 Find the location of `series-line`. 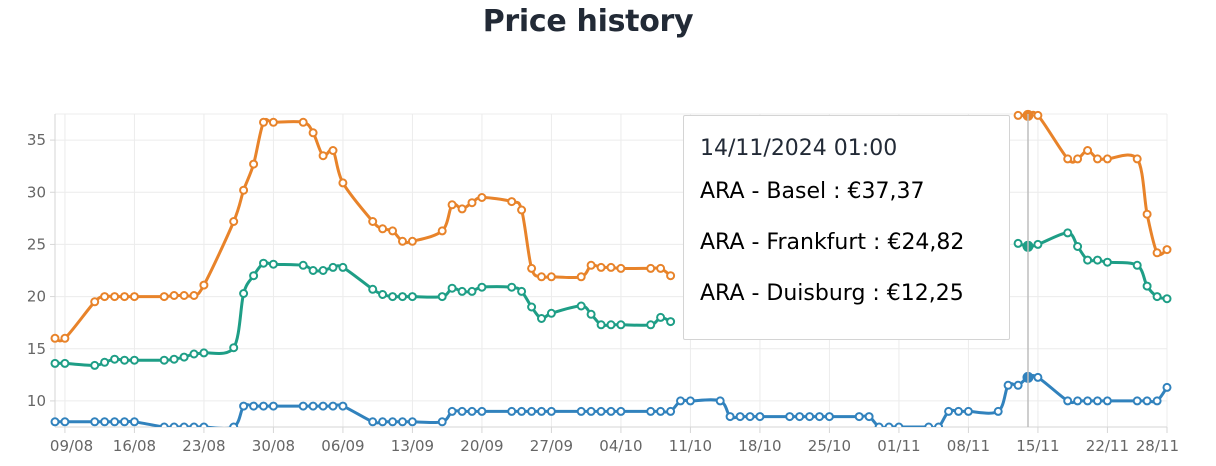

series-line is located at coordinates (1092, 183).